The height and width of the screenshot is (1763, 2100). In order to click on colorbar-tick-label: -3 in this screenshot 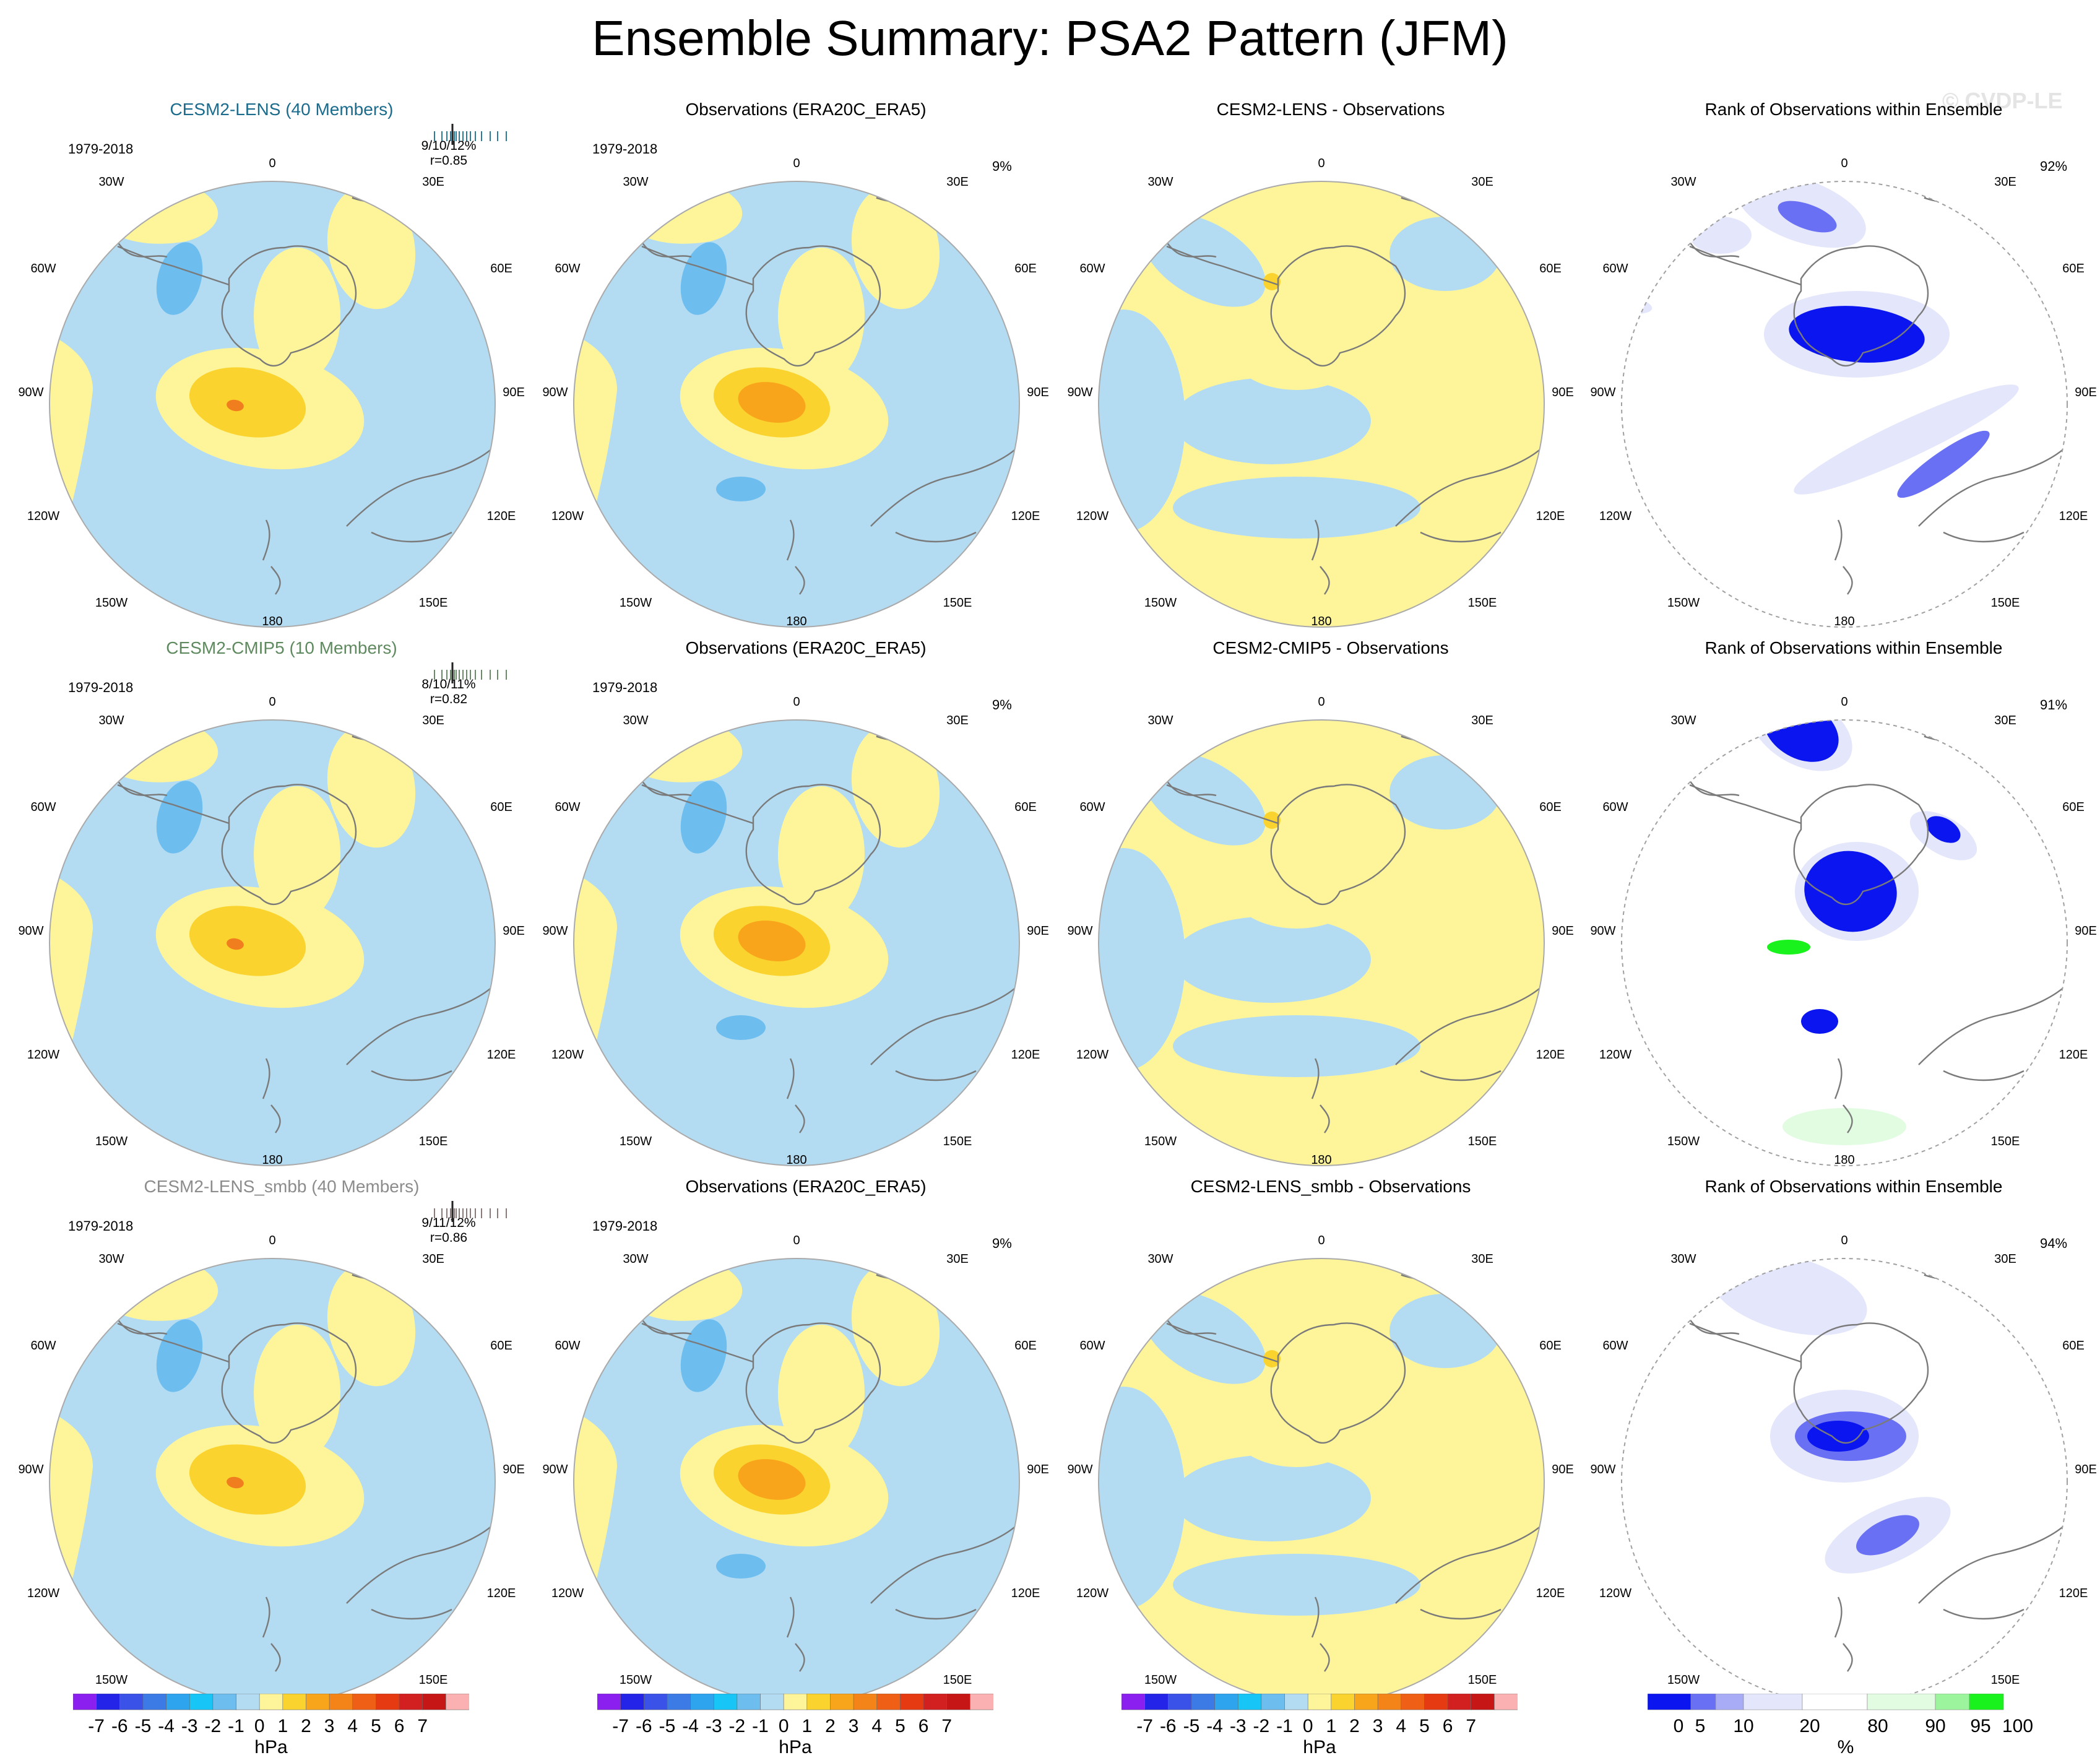, I will do `click(713, 1726)`.